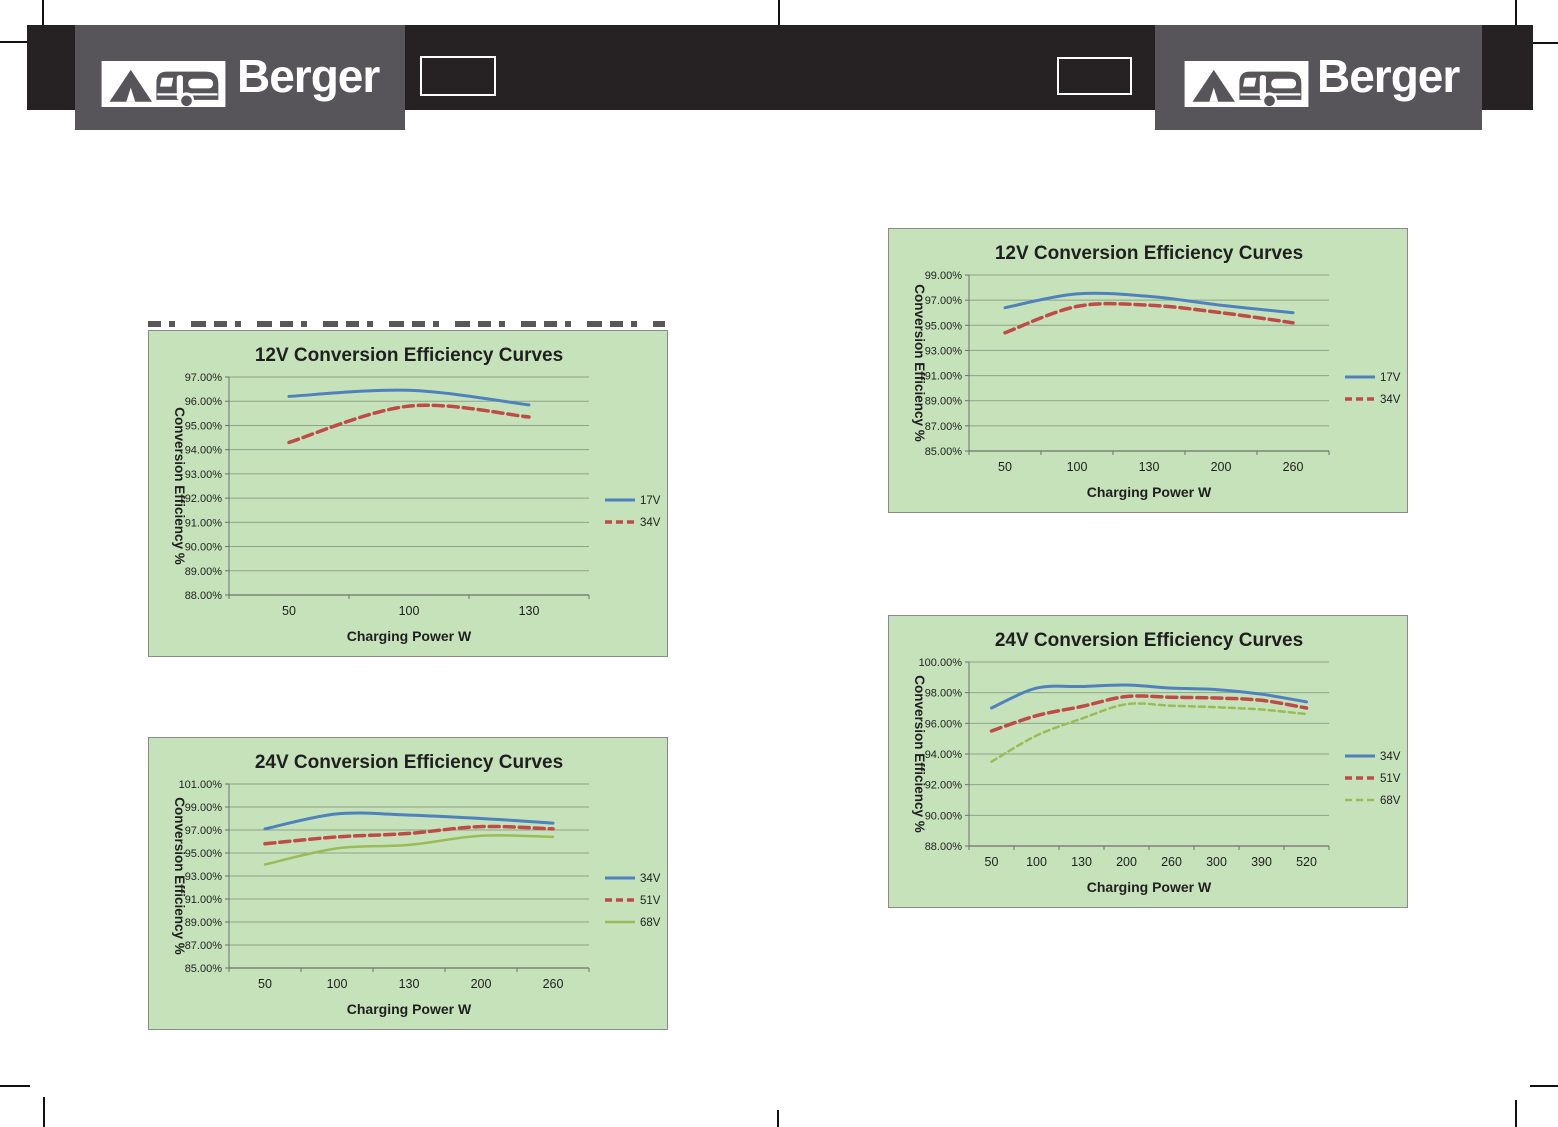  Describe the element at coordinates (14, 42) in the screenshot. I see `crop-mark-top-left-h` at that location.